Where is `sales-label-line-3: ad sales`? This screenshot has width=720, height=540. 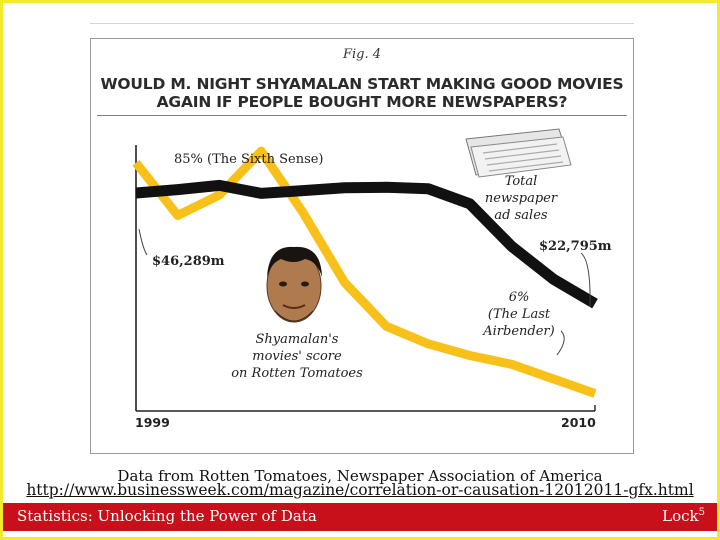 sales-label-line-3: ad sales is located at coordinates (520, 215).